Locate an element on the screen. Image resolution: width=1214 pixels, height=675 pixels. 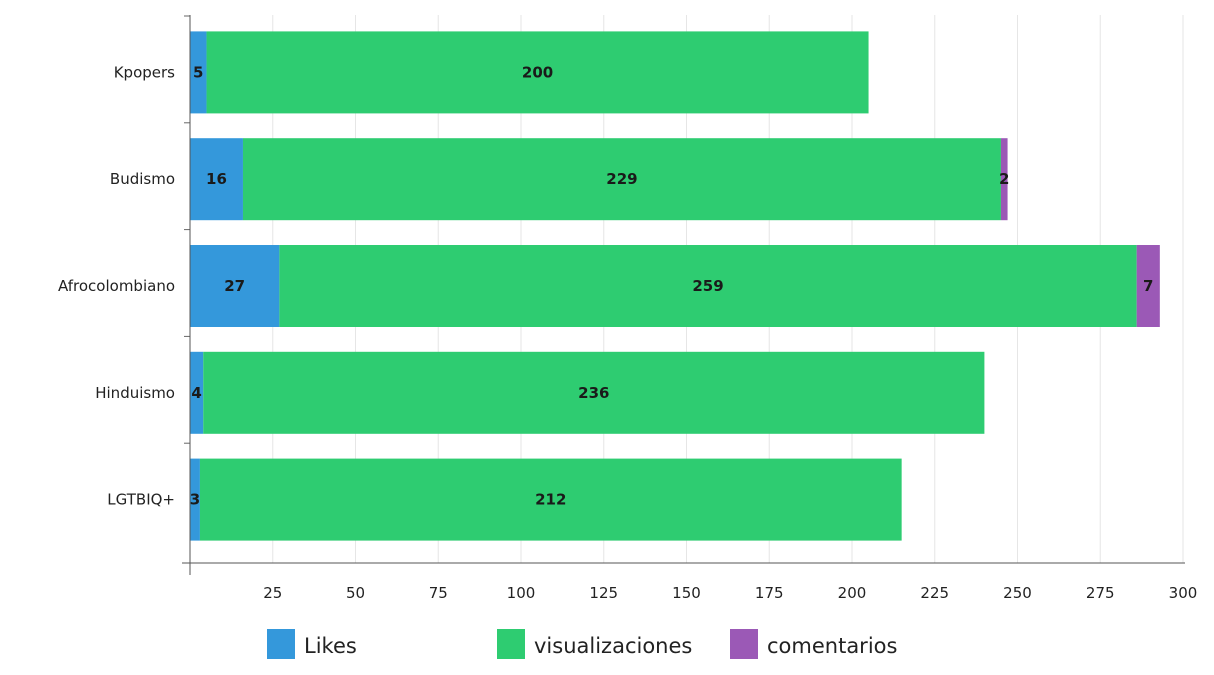
x-tick-label: 175 is located at coordinates (769, 593).